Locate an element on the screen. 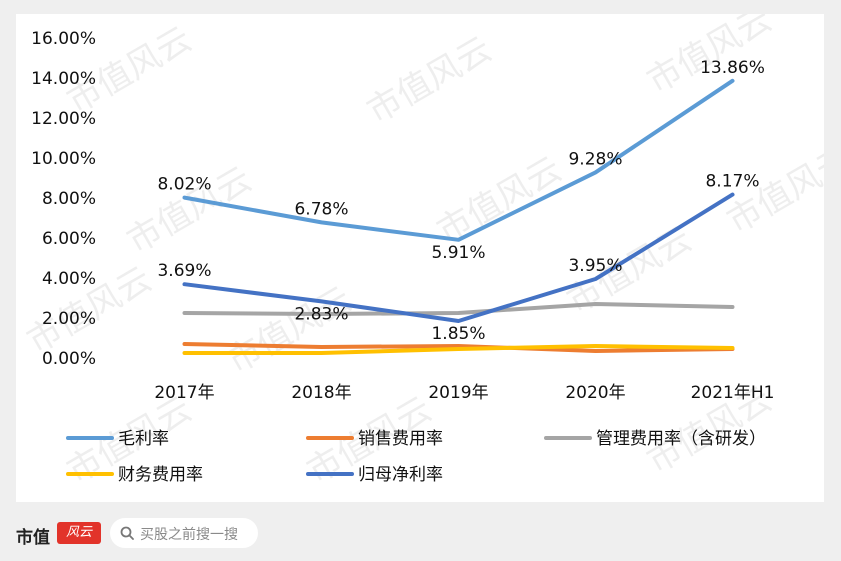  y-tick-label: 10.00% is located at coordinates (63, 159).